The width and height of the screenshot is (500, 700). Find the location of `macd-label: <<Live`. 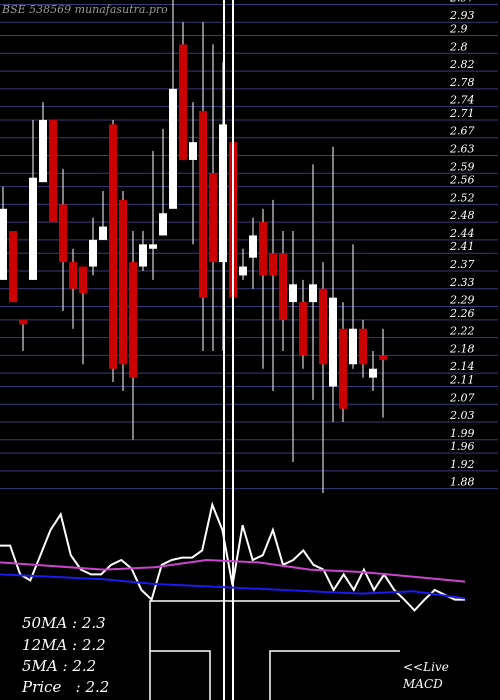

macd-label: <<Live is located at coordinates (426, 667).